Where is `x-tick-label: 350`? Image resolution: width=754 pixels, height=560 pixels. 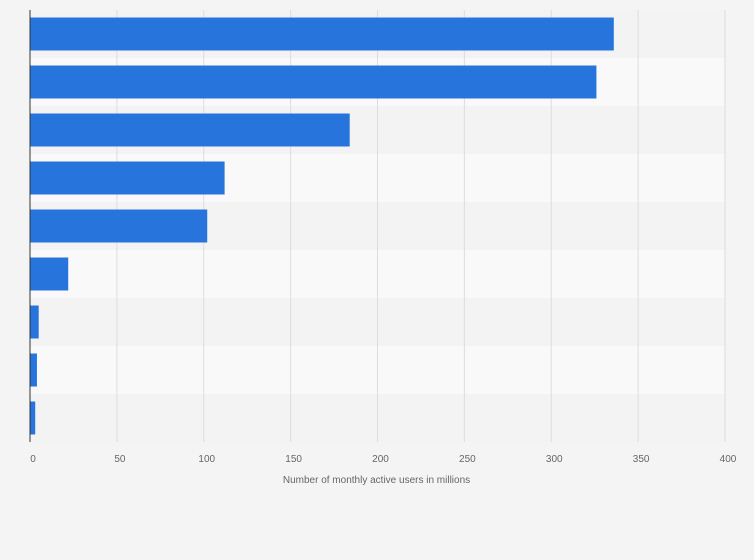
x-tick-label: 350 is located at coordinates (641, 459).